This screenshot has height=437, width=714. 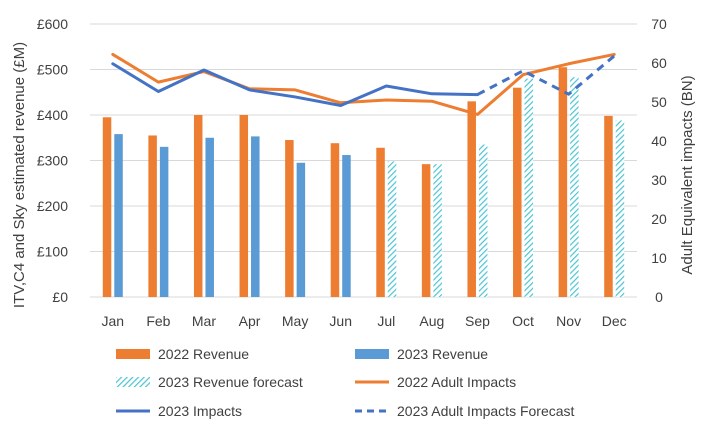 What do you see at coordinates (659, 24) in the screenshot?
I see `right-tick-label: 70` at bounding box center [659, 24].